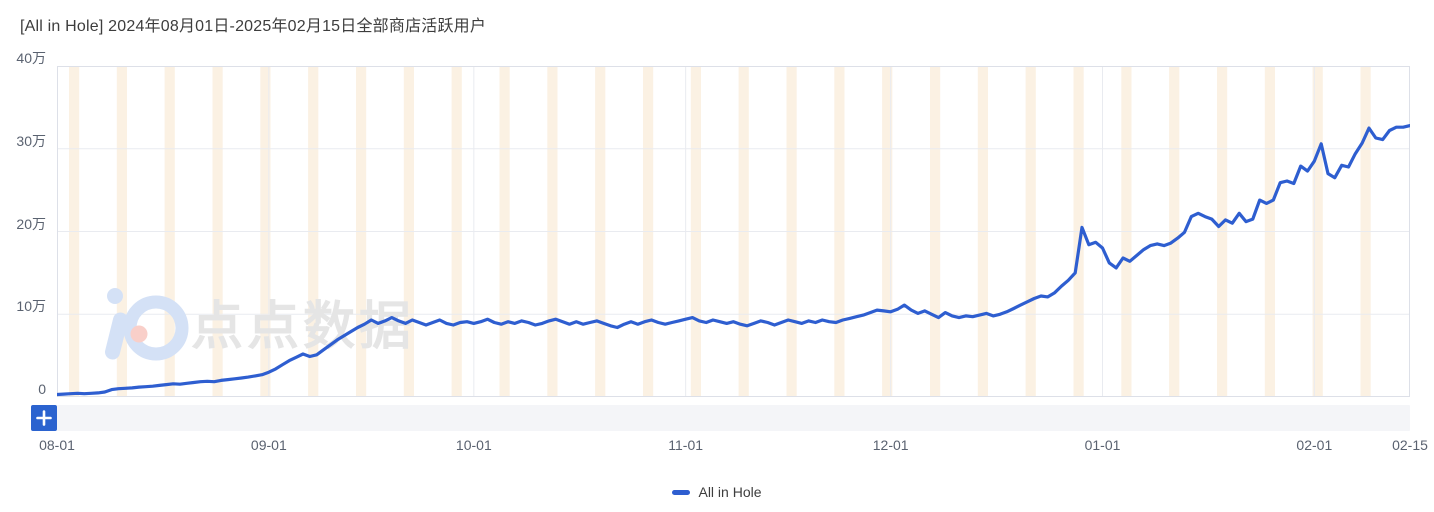 Image resolution: width=1434 pixels, height=512 pixels. I want to click on y-axis-label: 40万, so click(31, 58).